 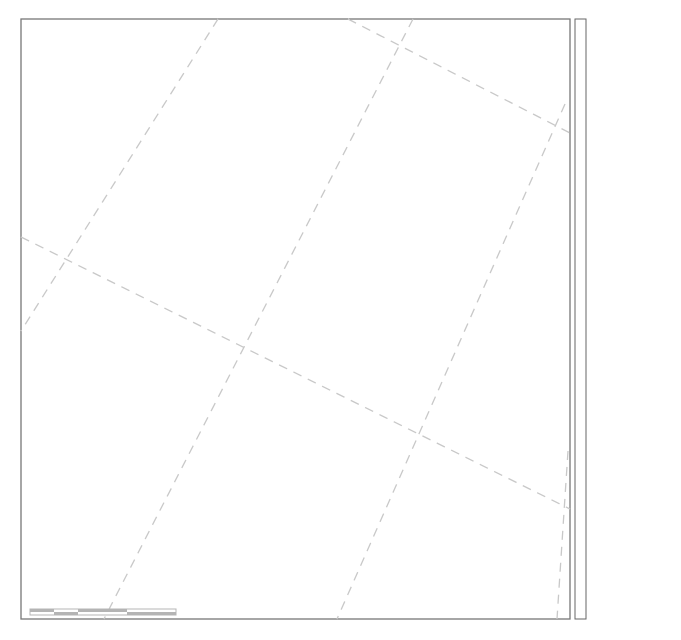 I want to click on date-legend, so click(x=580, y=319).